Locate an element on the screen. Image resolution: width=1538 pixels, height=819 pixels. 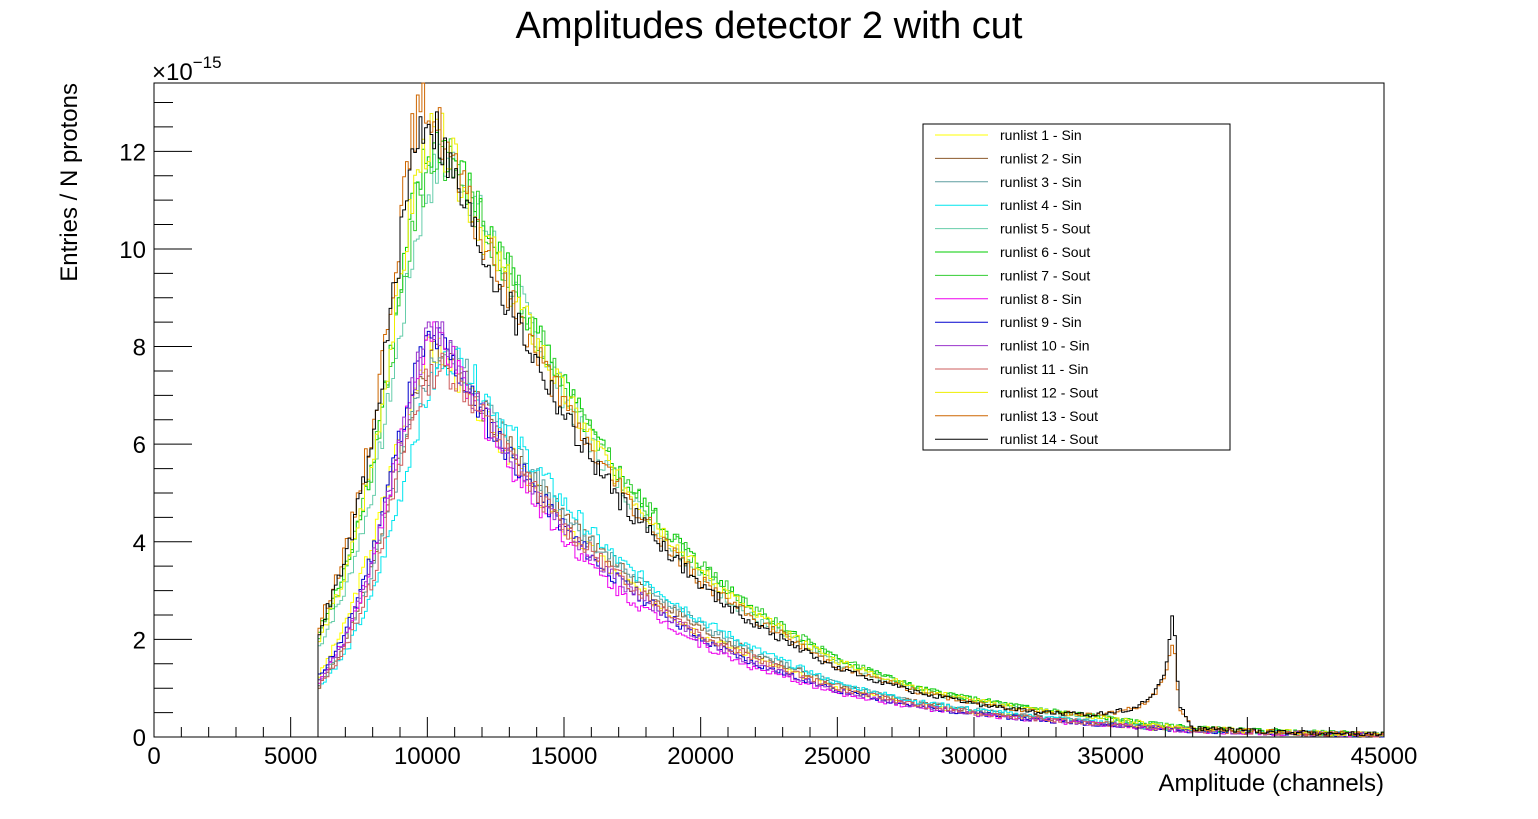
legend-entry: runlist 4 - Sin is located at coordinates (1041, 205).